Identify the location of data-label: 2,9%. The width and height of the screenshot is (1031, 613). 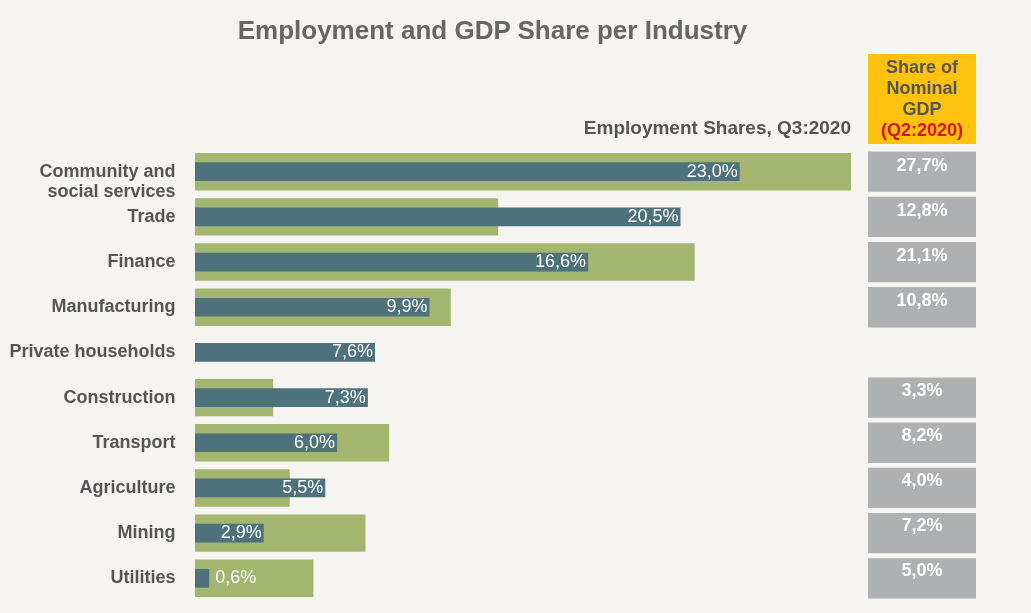
(241, 532).